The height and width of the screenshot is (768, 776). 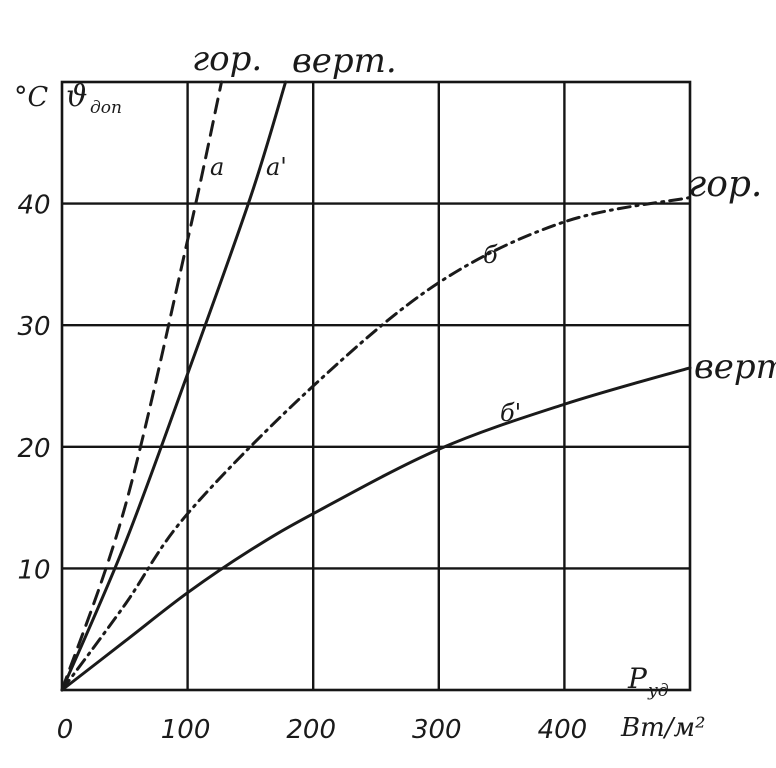 What do you see at coordinates (344, 61) in the screenshot?
I see `annotation-vert-top: верт.` at bounding box center [344, 61].